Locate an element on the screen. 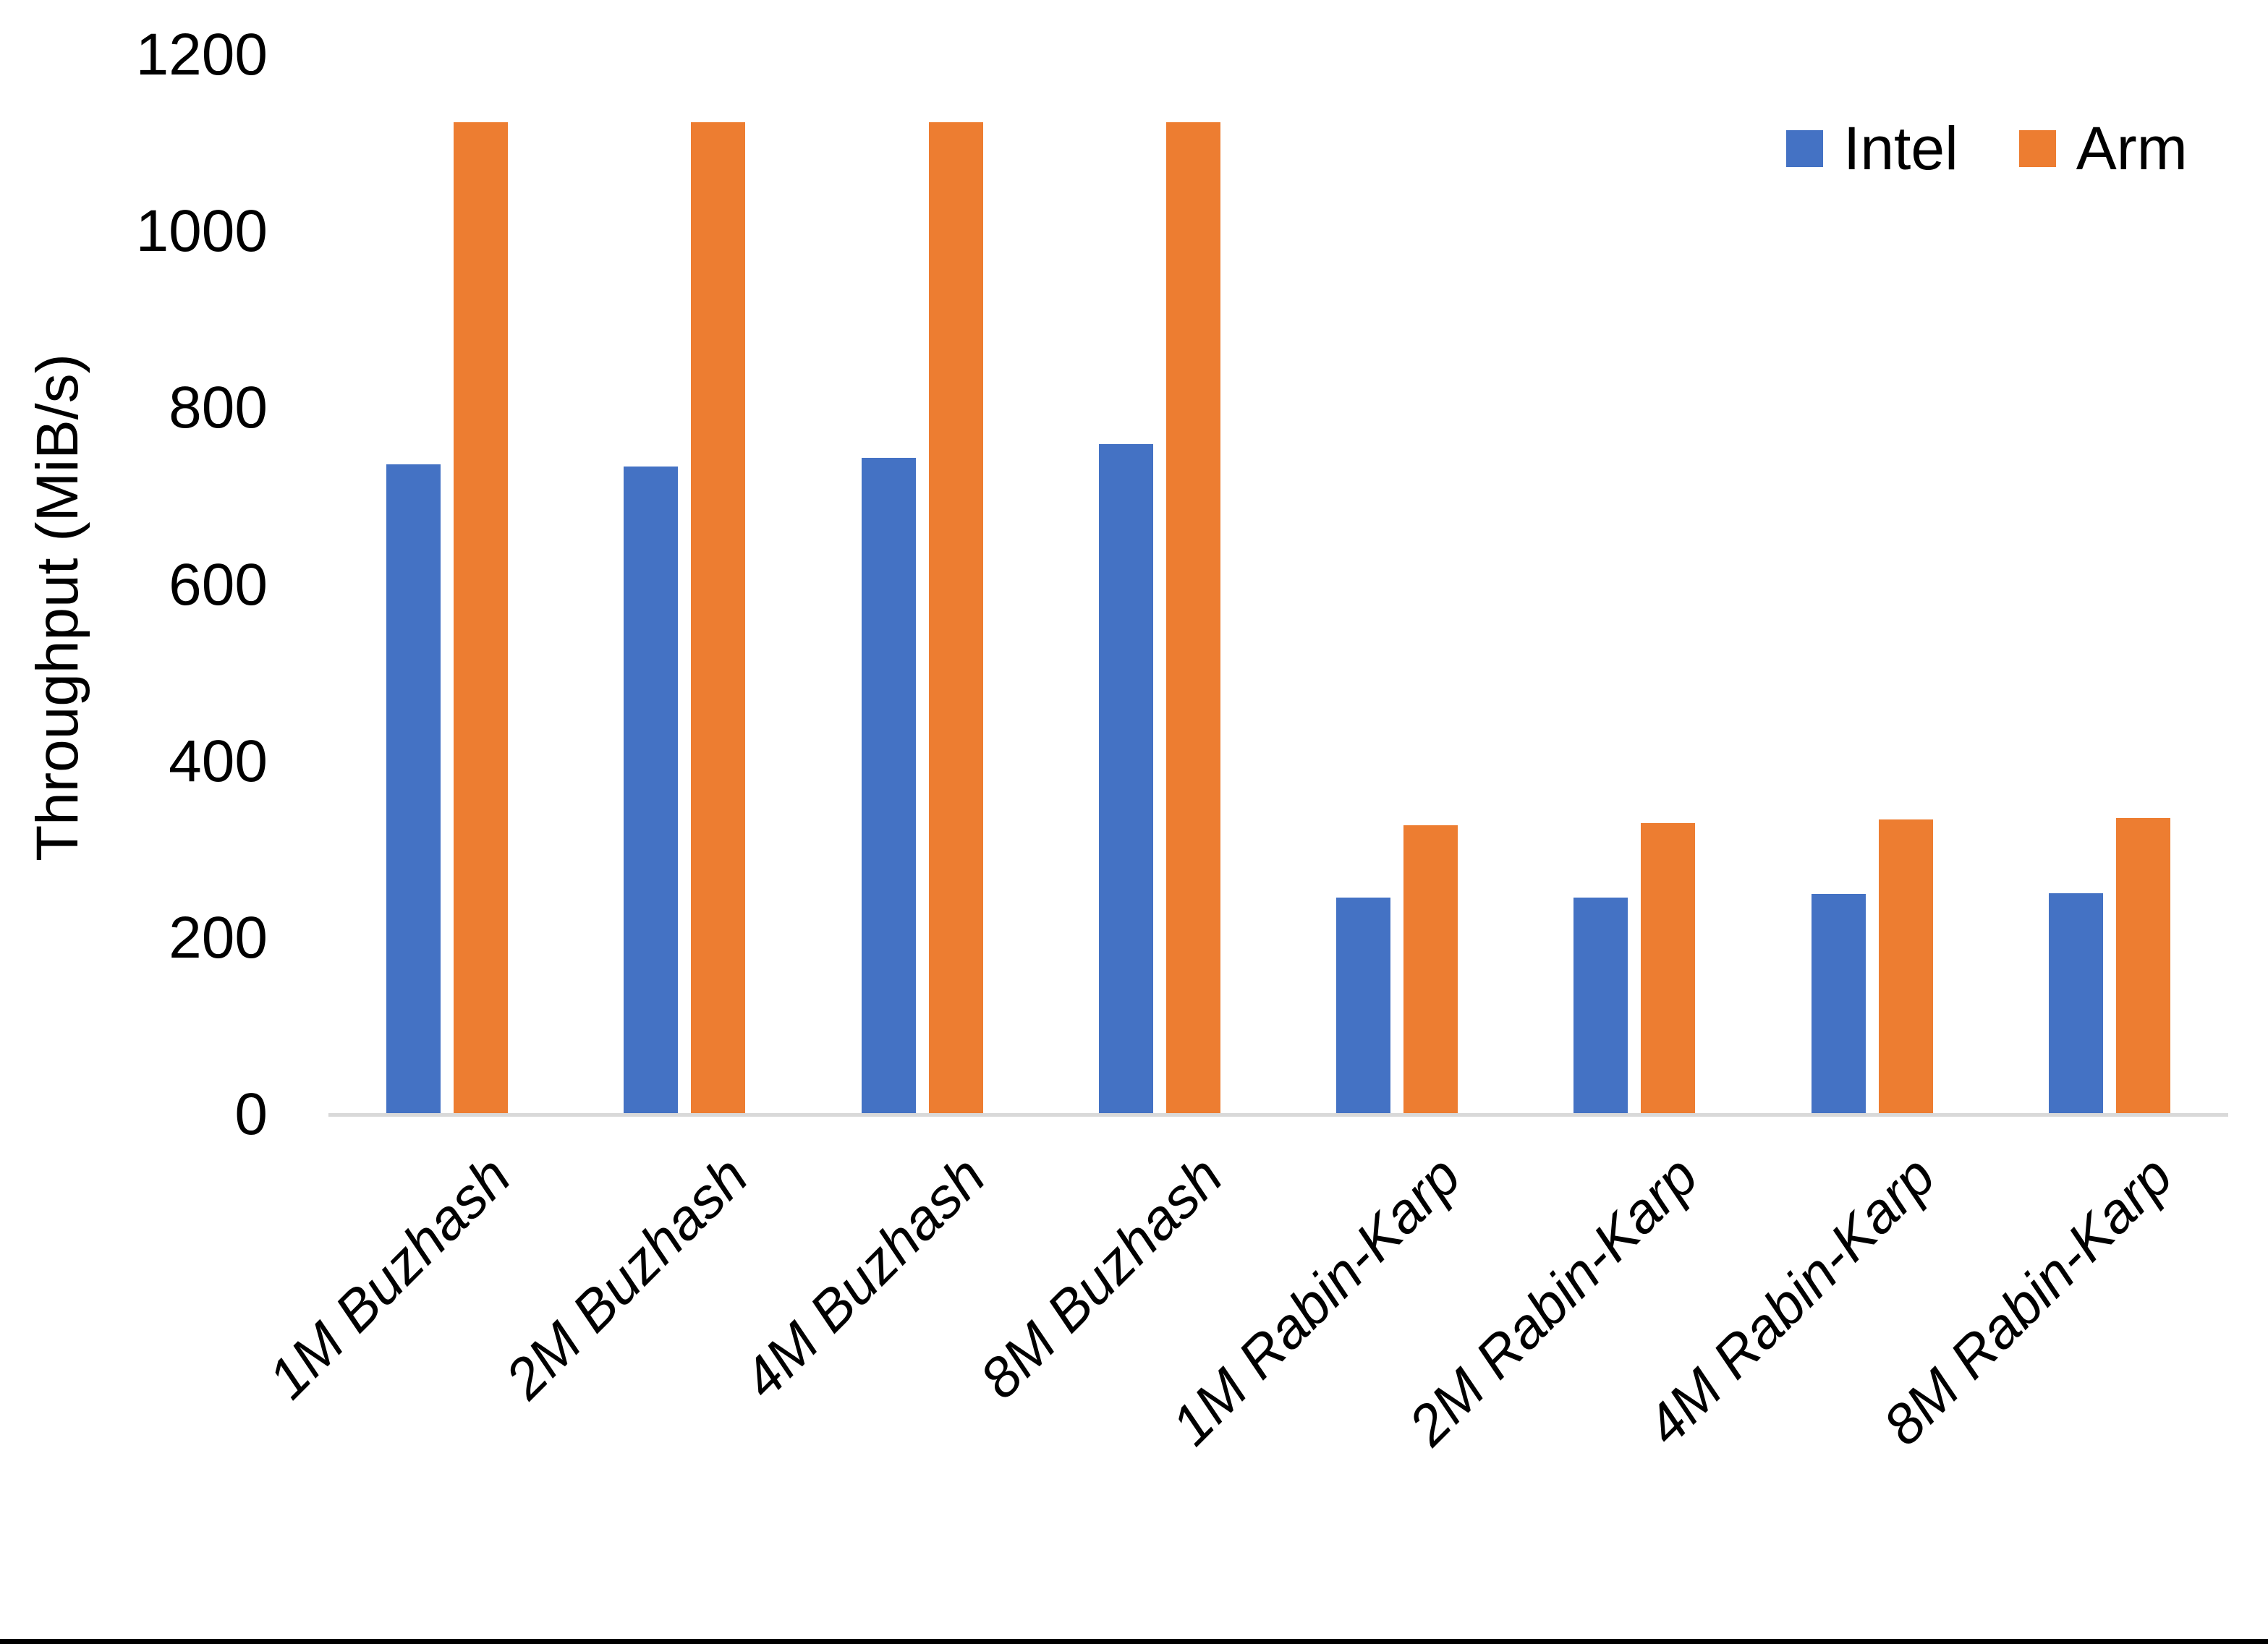 The height and width of the screenshot is (1644, 2268). bar-arm-2m-buzhash is located at coordinates (718, 618).